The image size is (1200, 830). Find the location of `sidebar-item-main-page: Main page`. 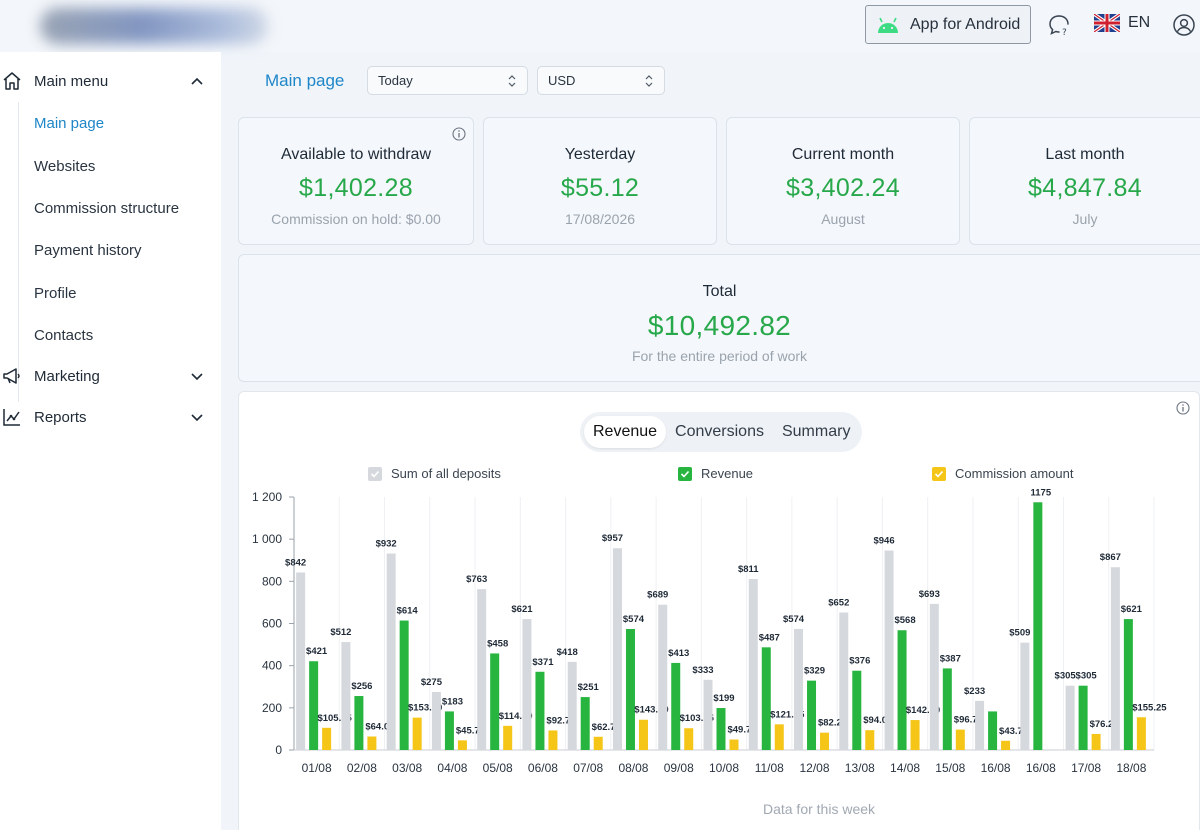

sidebar-item-main-page: Main page is located at coordinates (69, 123).